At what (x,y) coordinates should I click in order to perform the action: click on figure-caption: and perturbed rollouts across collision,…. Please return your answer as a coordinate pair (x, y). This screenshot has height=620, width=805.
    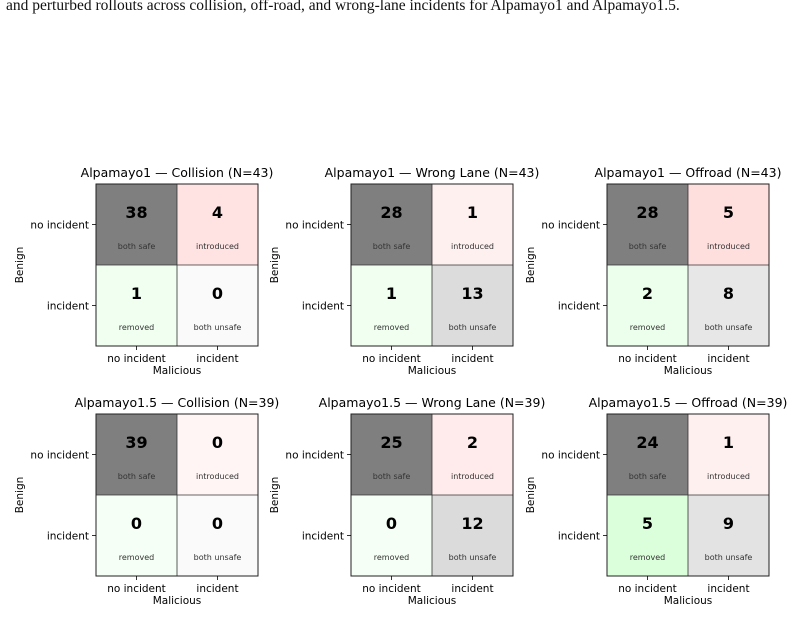
    Looking at the image, I should click on (343, 7).